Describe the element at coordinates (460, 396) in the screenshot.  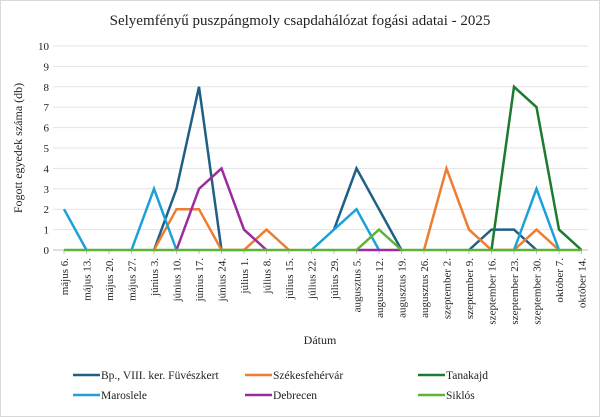
I see `legend-label: Siklós` at that location.